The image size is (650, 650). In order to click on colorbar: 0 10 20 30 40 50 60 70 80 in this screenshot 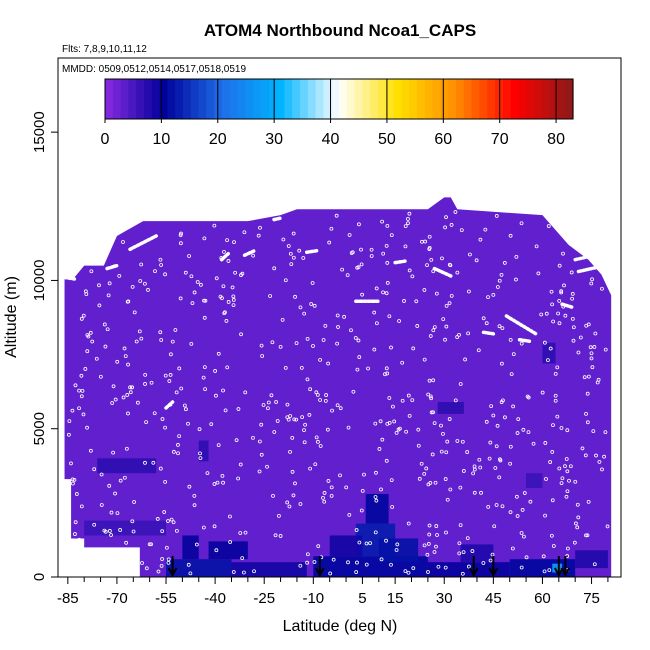, I will do `click(337, 113)`.